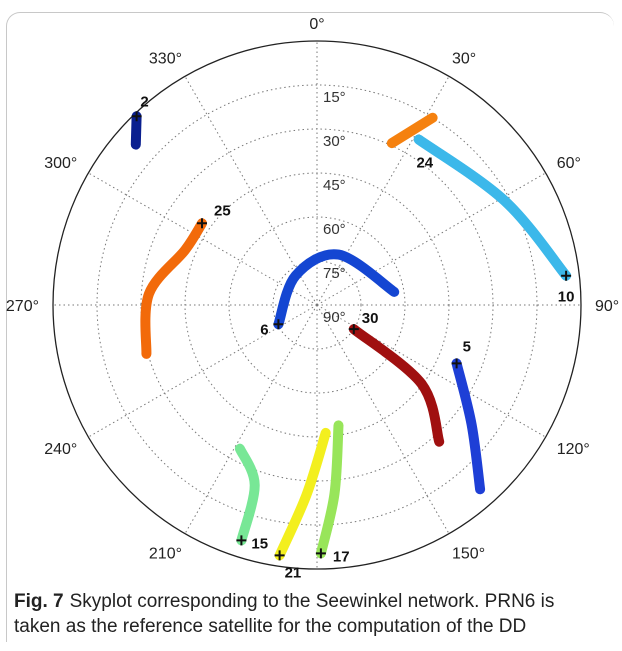  What do you see at coordinates (316, 584) in the screenshot?
I see `azimuth-tick-label: 180°` at bounding box center [316, 584].